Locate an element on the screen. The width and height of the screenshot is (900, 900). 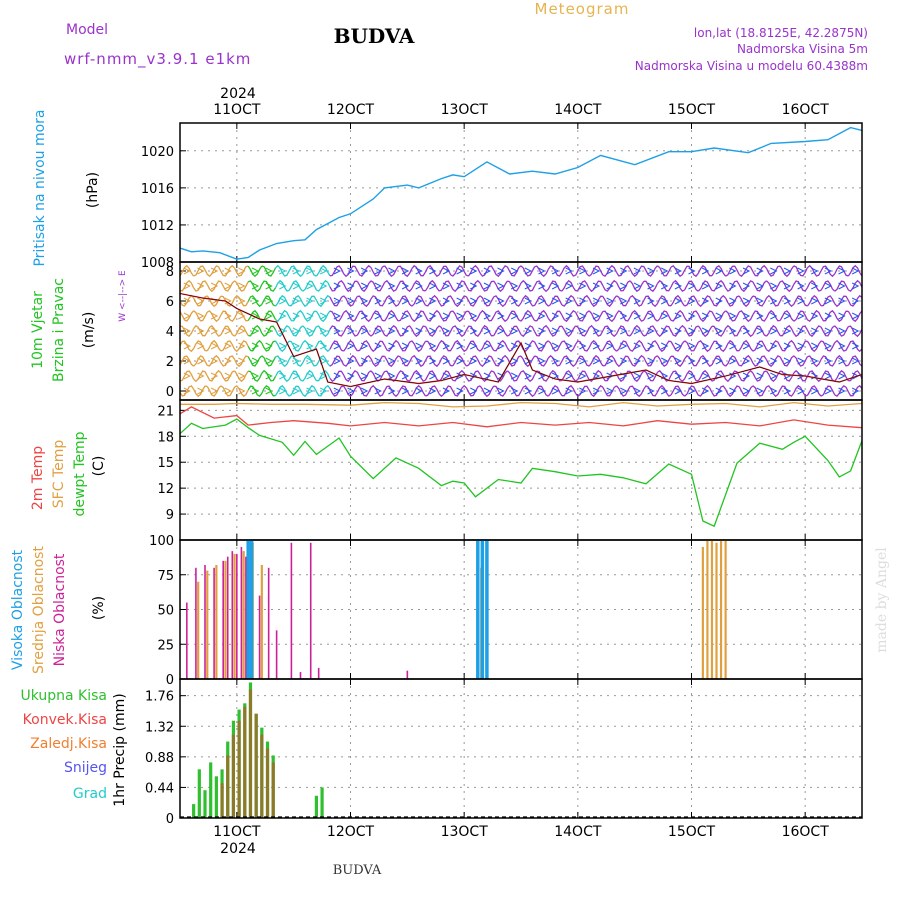
year-label-bottom: 2024 is located at coordinates (238, 849).